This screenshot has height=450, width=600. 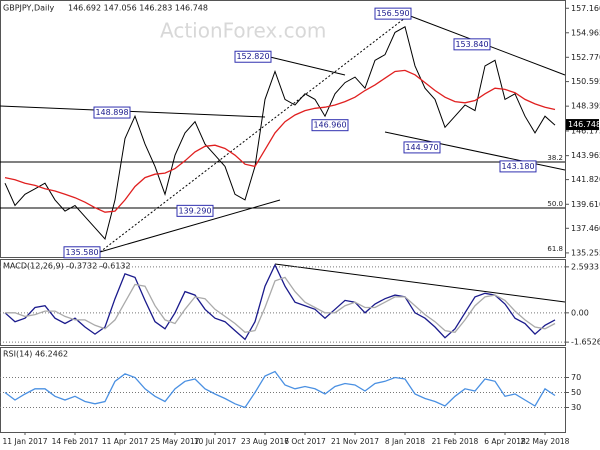 I want to click on y-tick-label: 152.770, so click(x=585, y=57).